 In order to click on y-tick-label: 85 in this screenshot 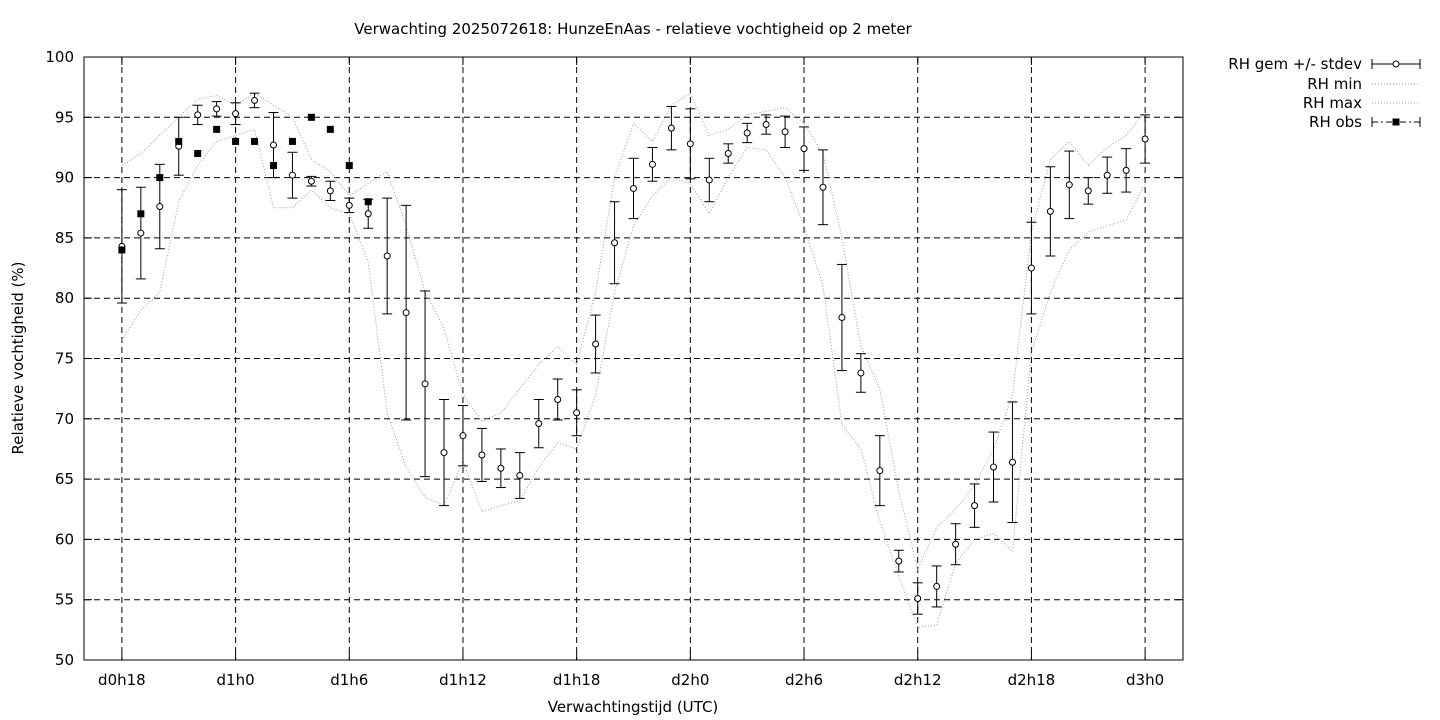, I will do `click(64, 238)`.